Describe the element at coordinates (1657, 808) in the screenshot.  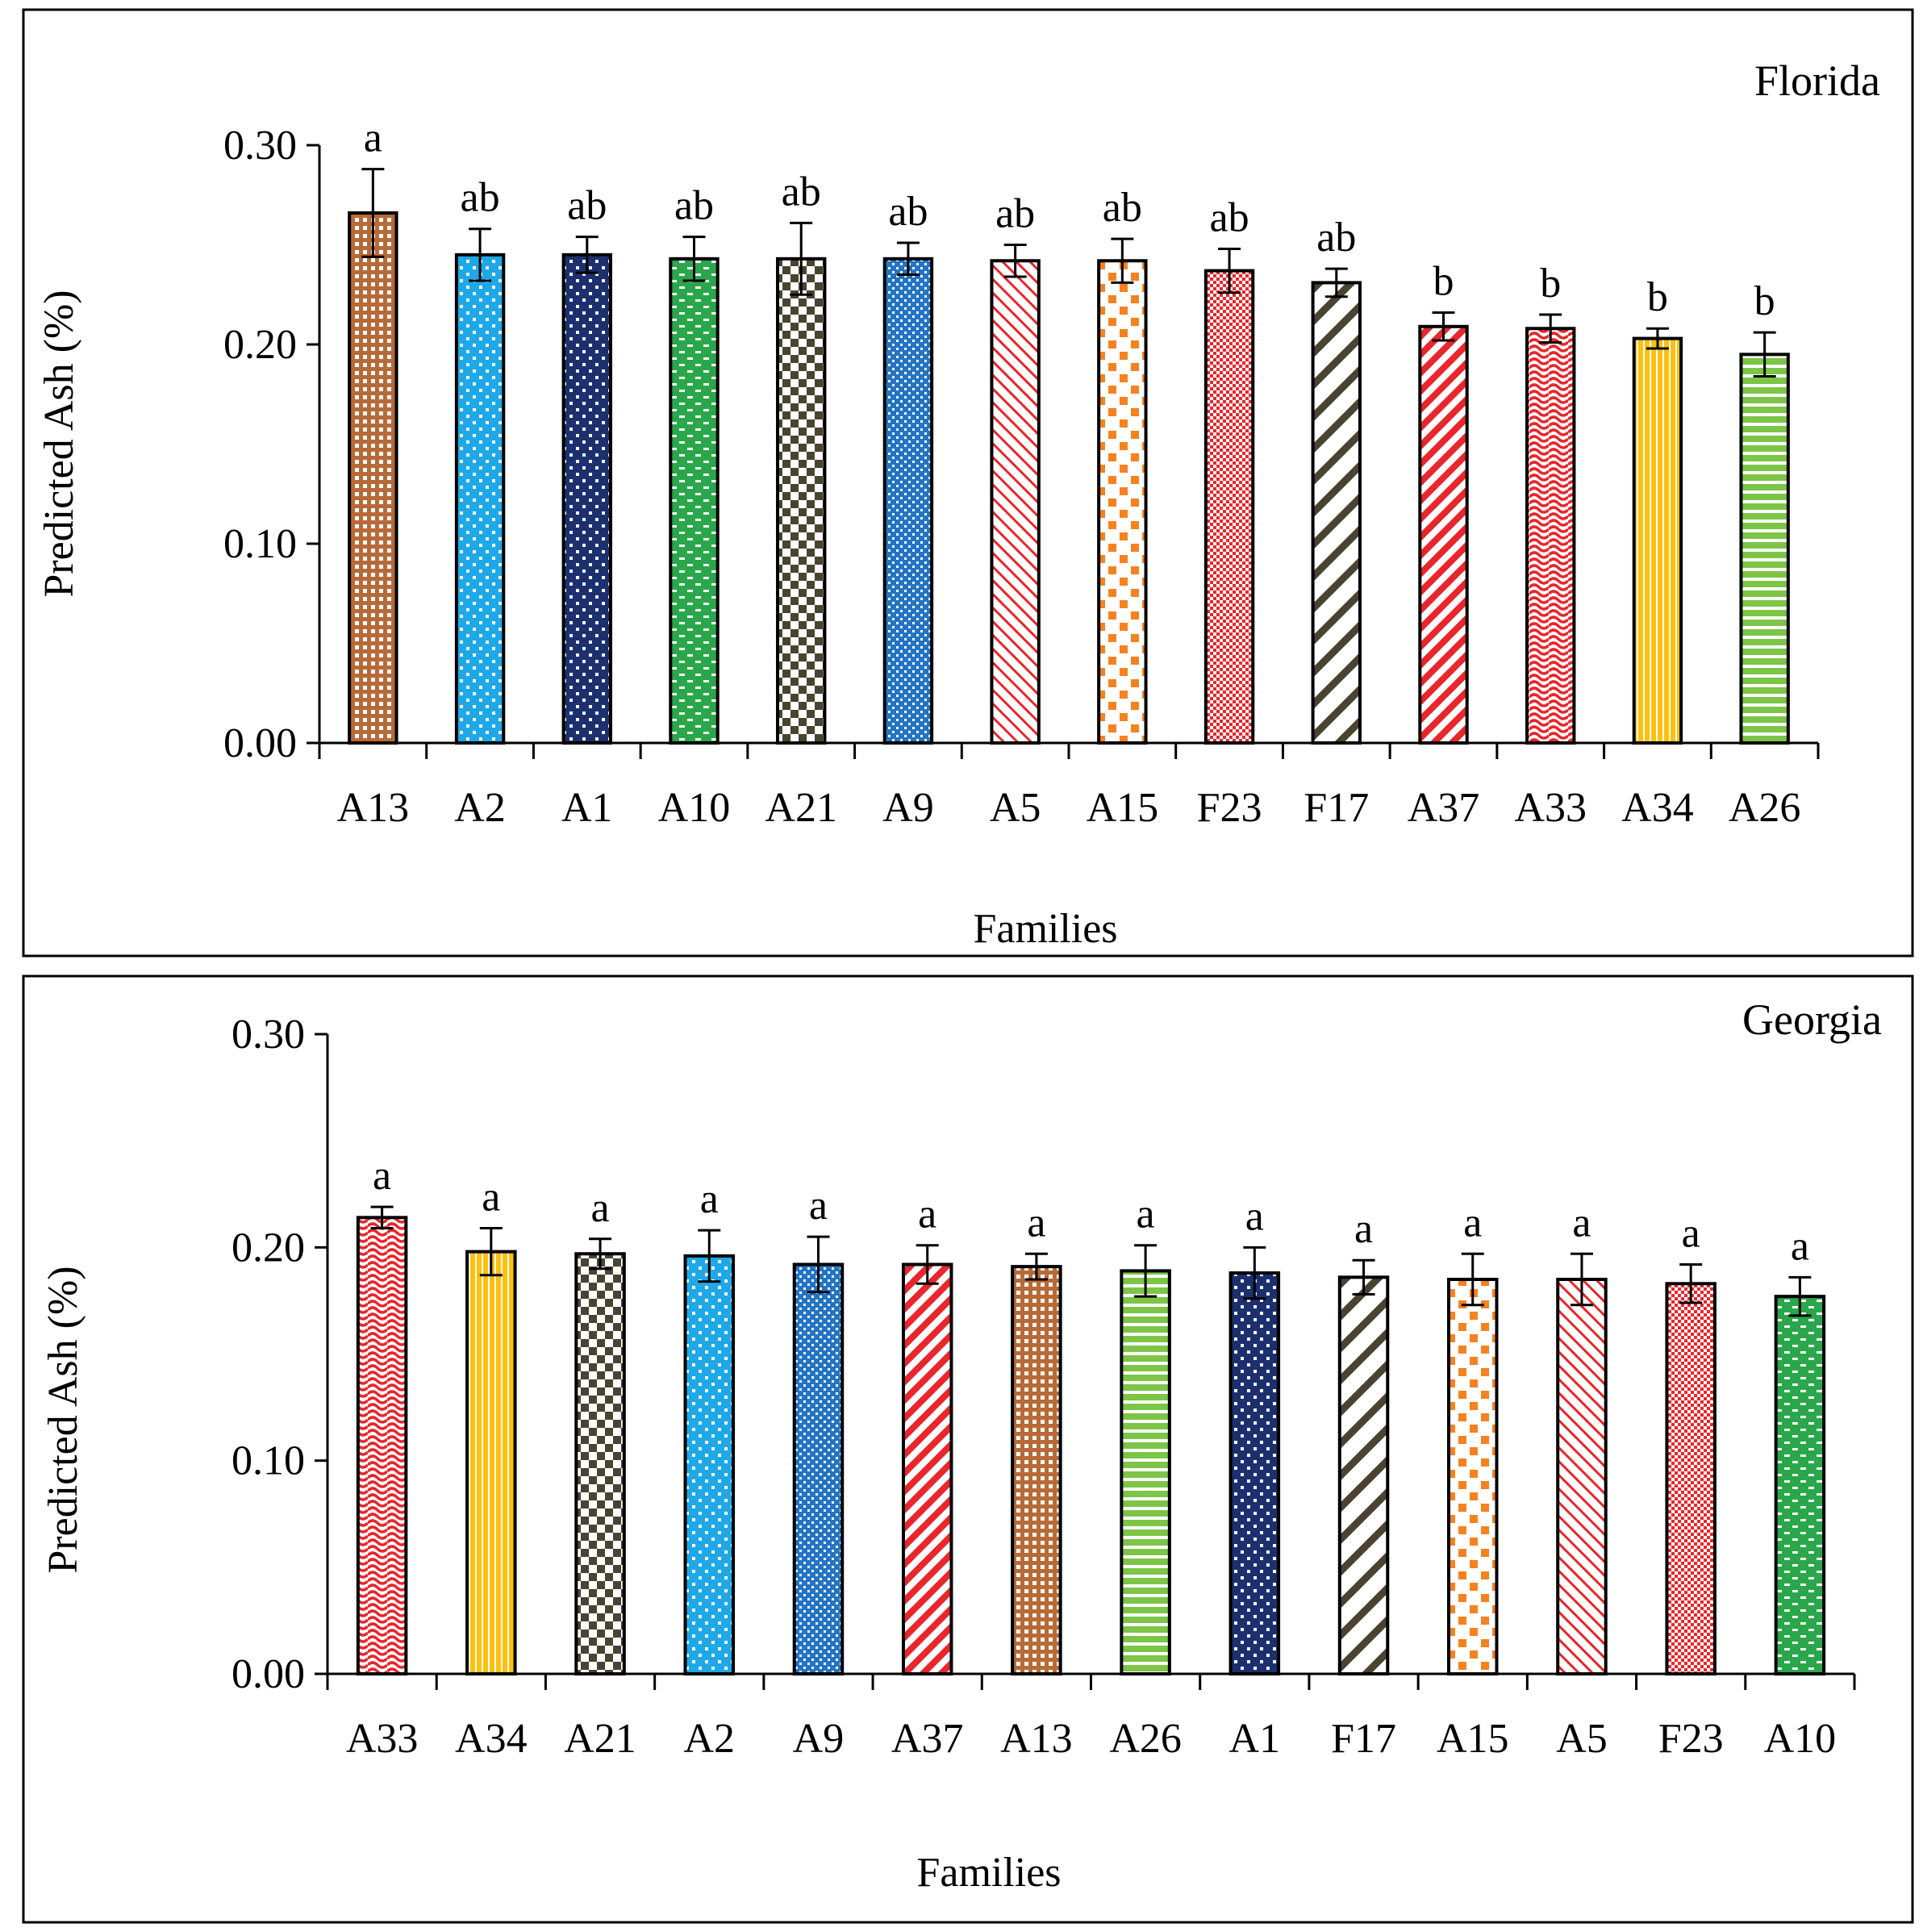
I see `x-tick-label: A34` at that location.